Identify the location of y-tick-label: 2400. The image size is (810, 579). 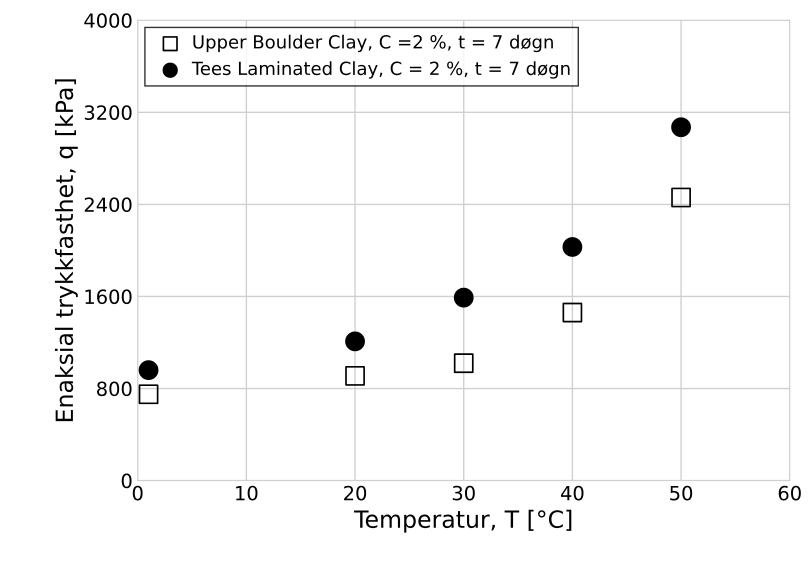
(108, 204).